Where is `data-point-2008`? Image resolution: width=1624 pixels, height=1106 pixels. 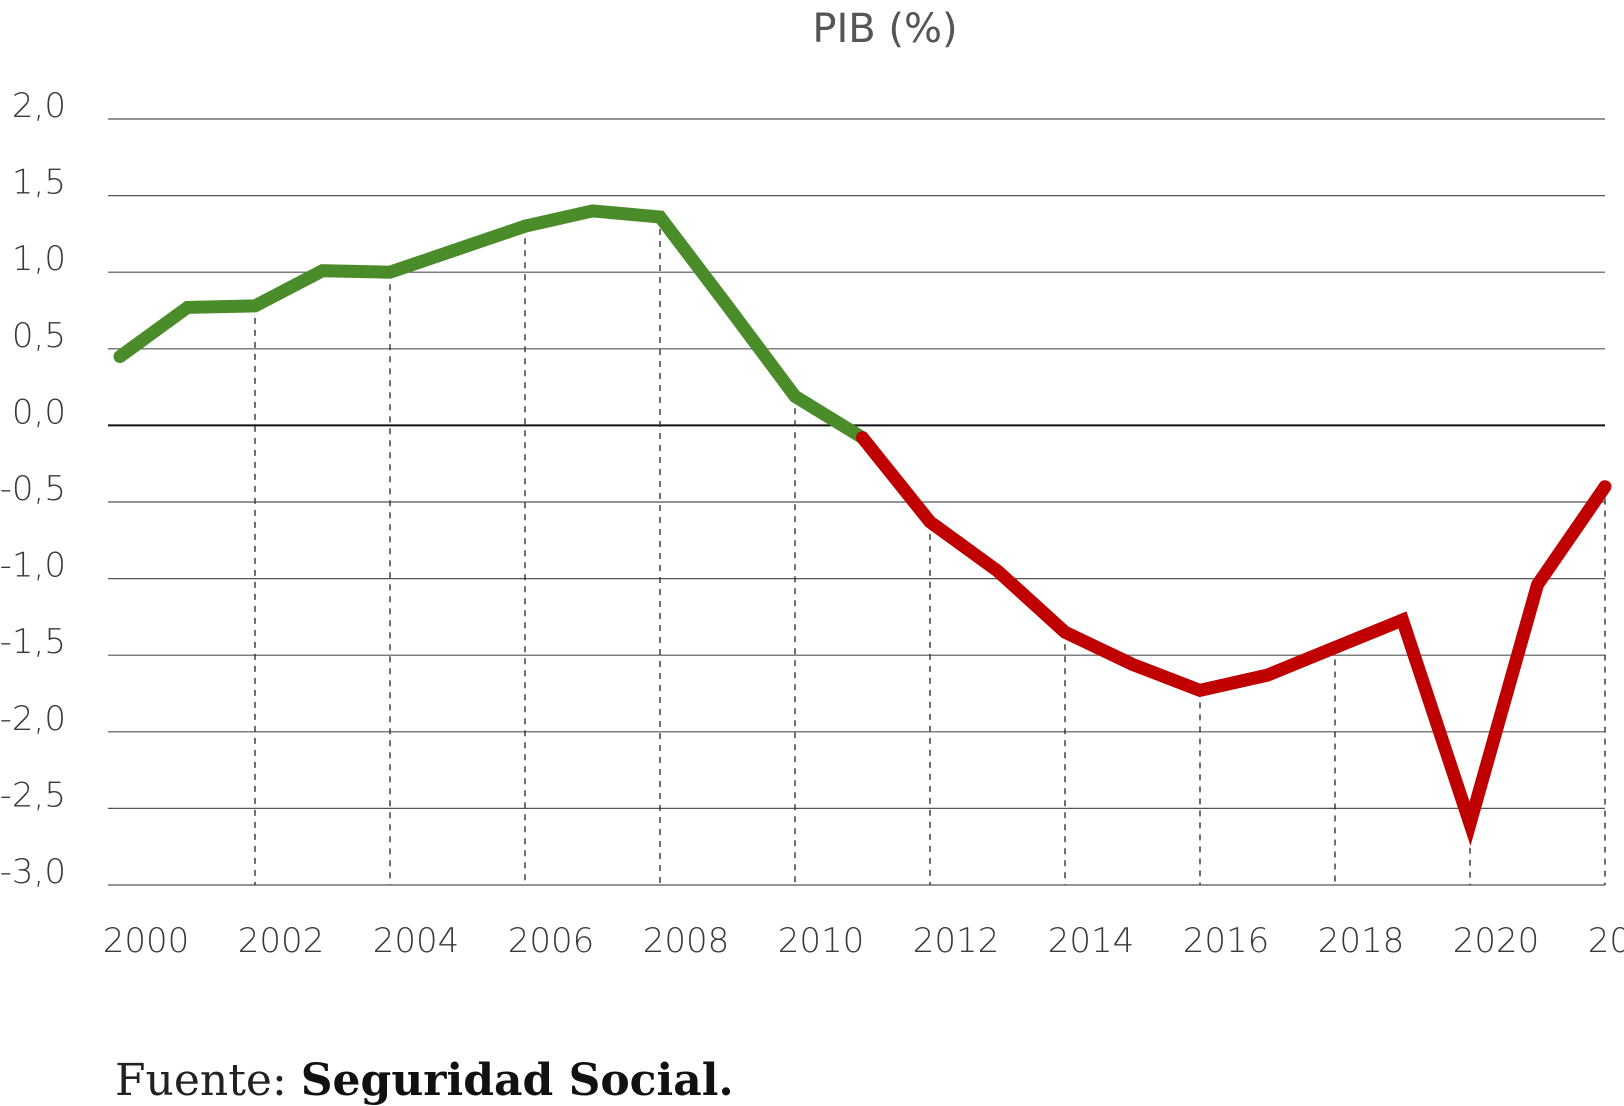
data-point-2008 is located at coordinates (660, 217).